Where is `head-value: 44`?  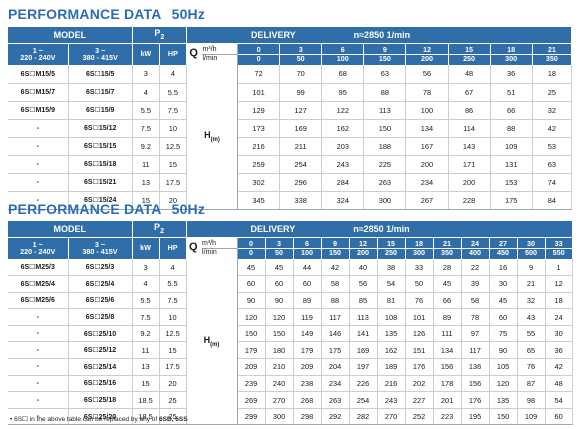
head-value: 44 is located at coordinates (307, 268).